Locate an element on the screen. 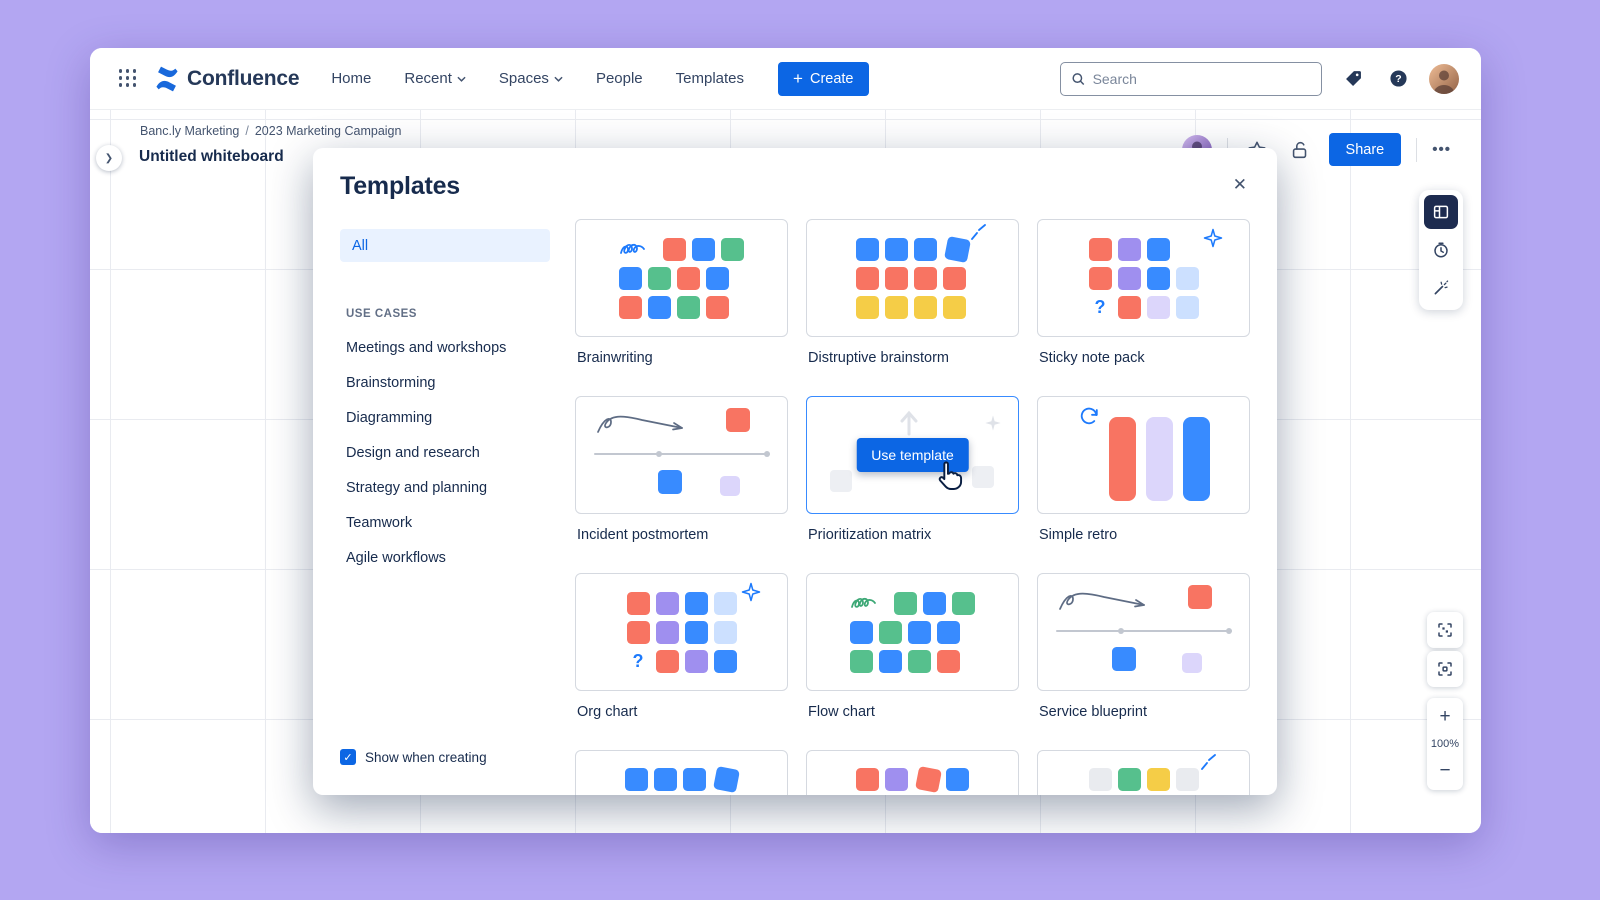 Image resolution: width=1600 pixels, height=900 pixels. template-cell: Incident postmortem is located at coordinates (681, 469).